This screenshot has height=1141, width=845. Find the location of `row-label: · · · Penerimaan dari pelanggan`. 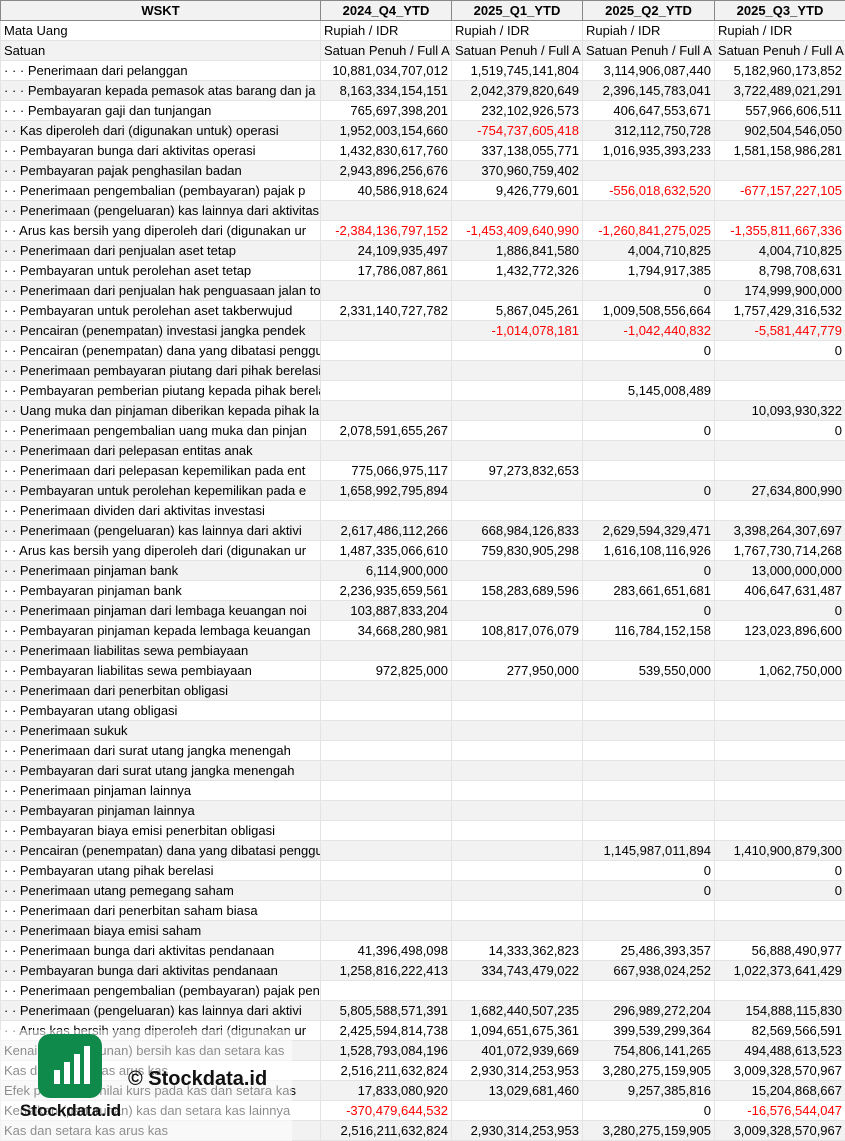

row-label: · · · Penerimaan dari pelanggan is located at coordinates (160, 70).